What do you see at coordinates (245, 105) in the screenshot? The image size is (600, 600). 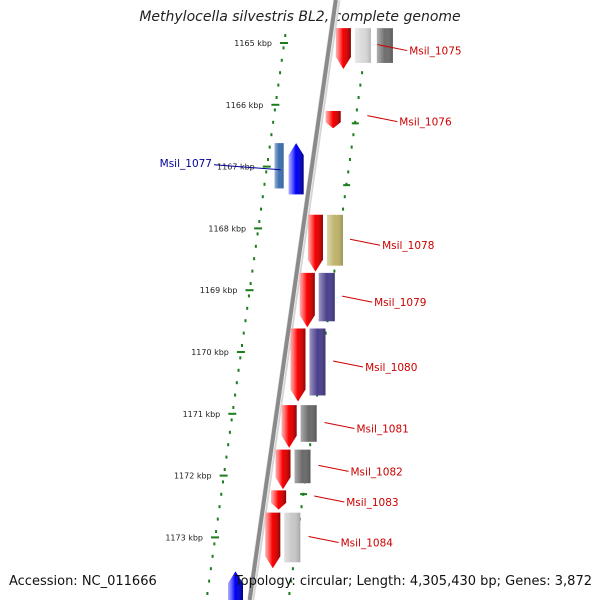 I see `scale-tick-label: 1166 kbp` at bounding box center [245, 105].